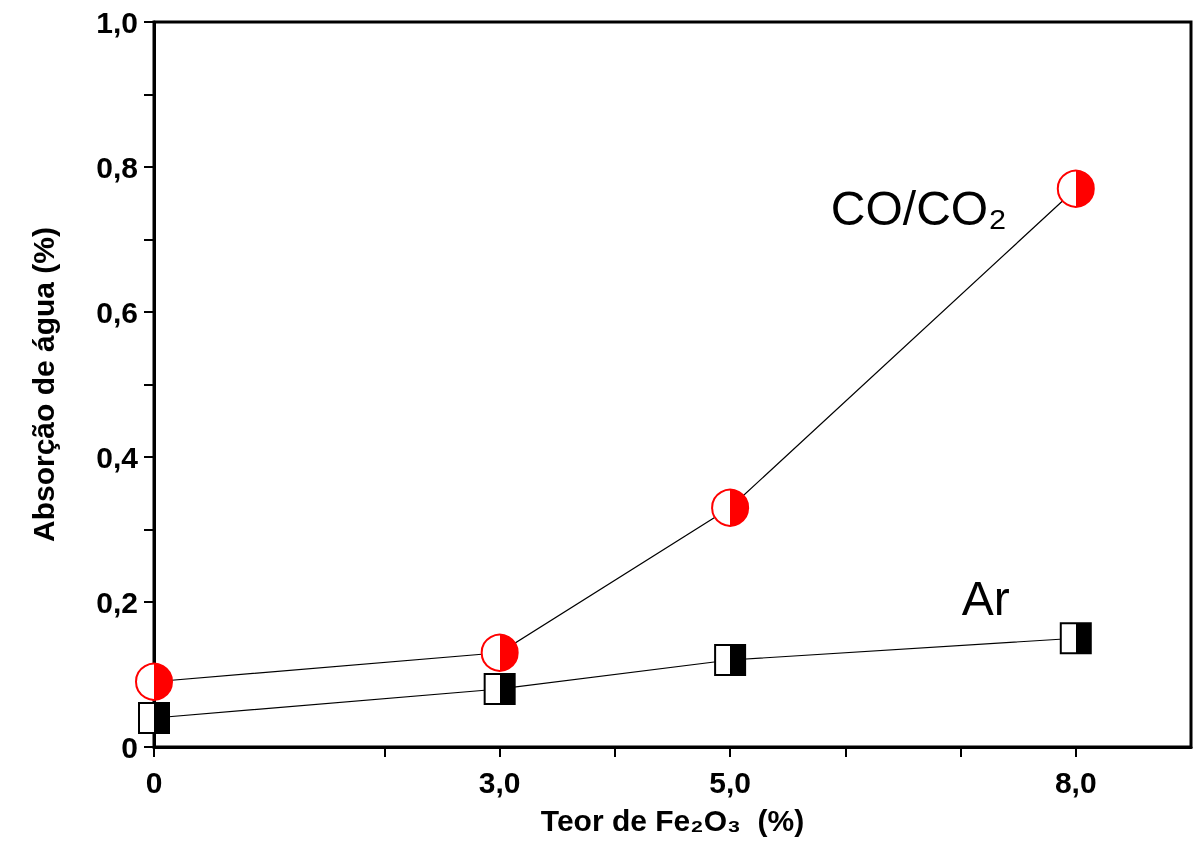 This screenshot has width=1194, height=856. Describe the element at coordinates (117, 22) in the screenshot. I see `y-tick-label: 1,0` at that location.